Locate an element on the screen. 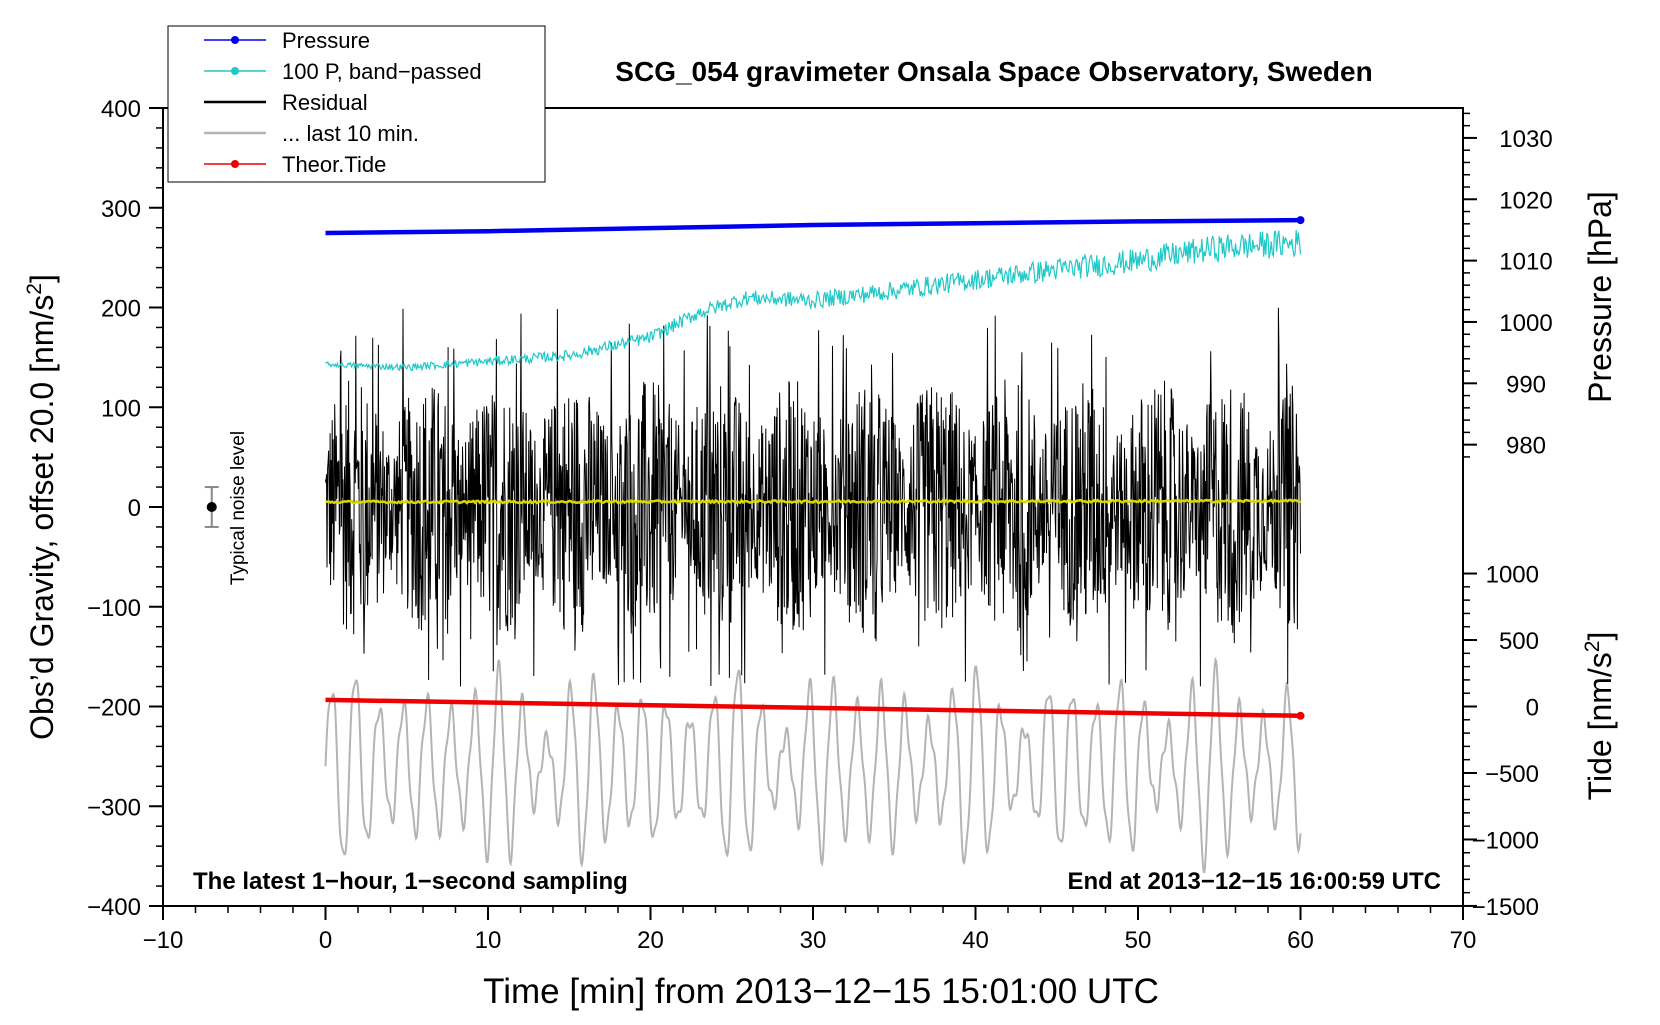 Image resolution: width=1660 pixels, height=1025 pixels. series-band-passed-line is located at coordinates (813, 300).